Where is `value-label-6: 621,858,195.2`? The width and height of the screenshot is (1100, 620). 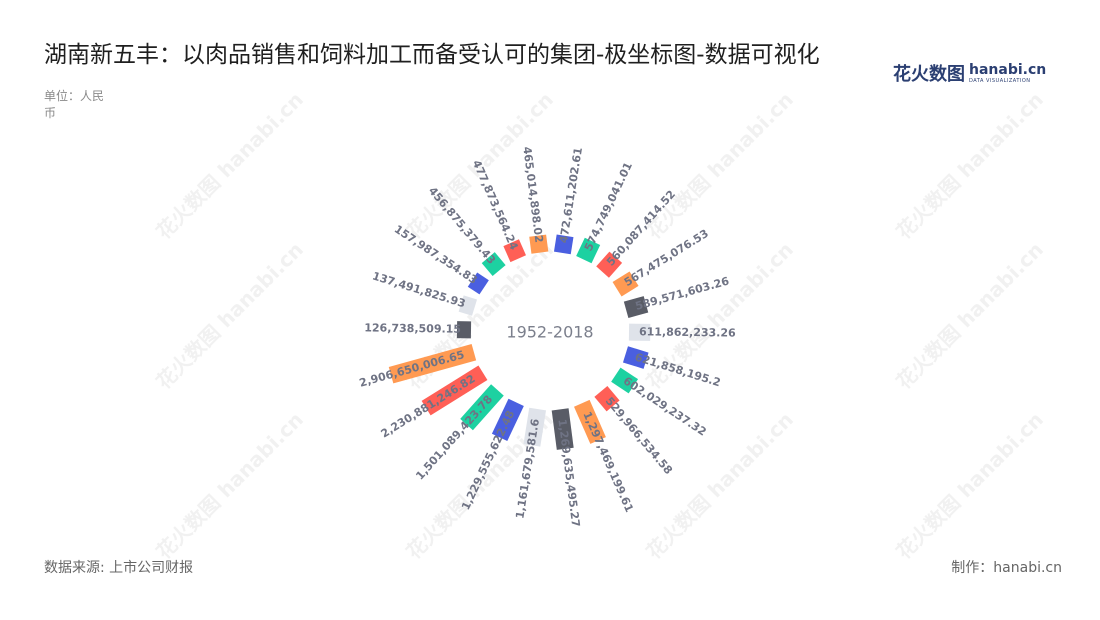 value-label-6: 621,858,195.2 is located at coordinates (677, 370).